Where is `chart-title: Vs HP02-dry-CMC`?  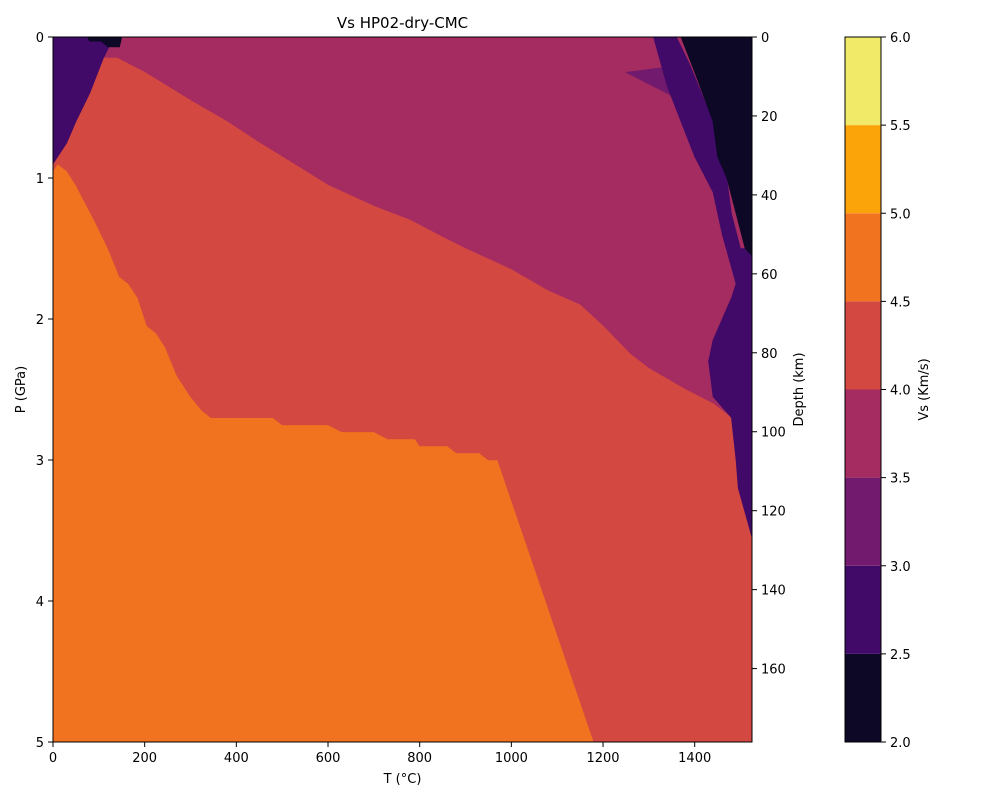 chart-title: Vs HP02-dry-CMC is located at coordinates (402, 23).